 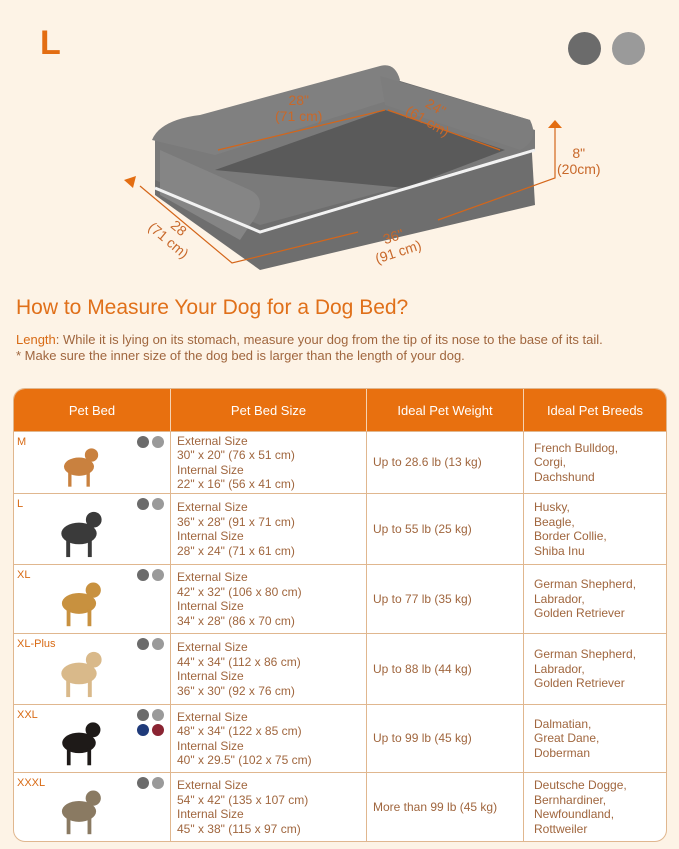 I want to click on external-size-value: 42" x 32" (106 x 80 cm), so click(x=239, y=591).